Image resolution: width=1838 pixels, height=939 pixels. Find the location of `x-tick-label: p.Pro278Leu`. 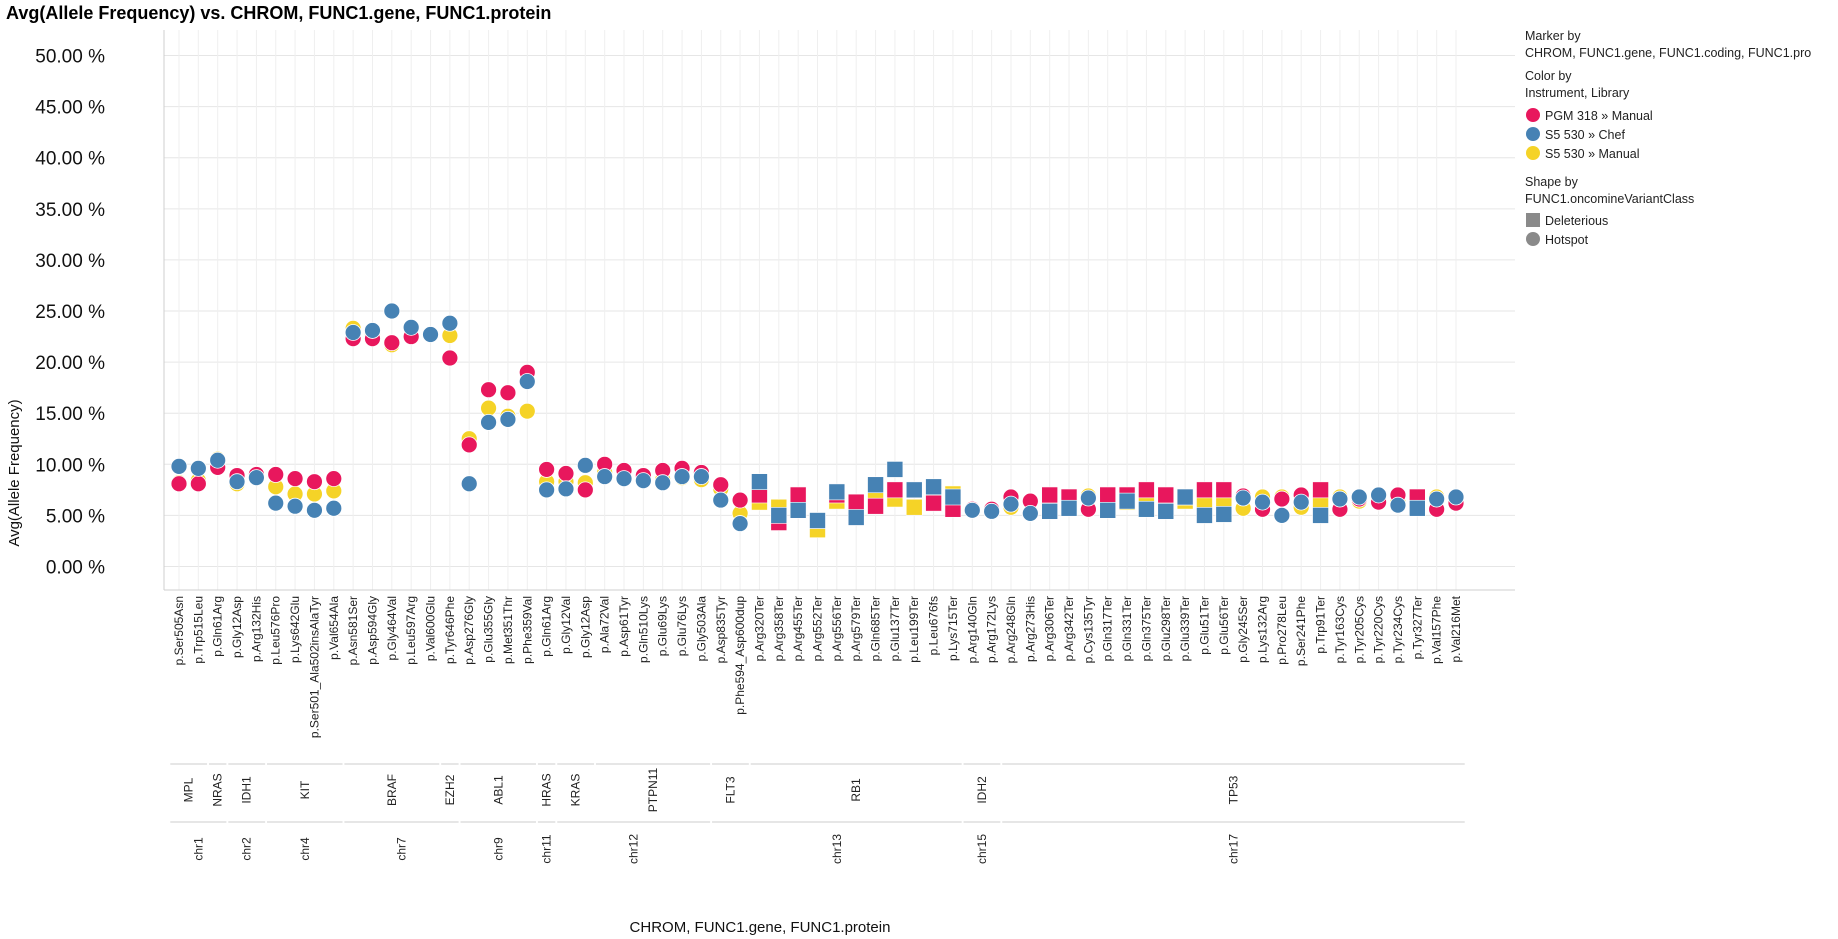

x-tick-label: p.Pro278Leu is located at coordinates (1282, 630).